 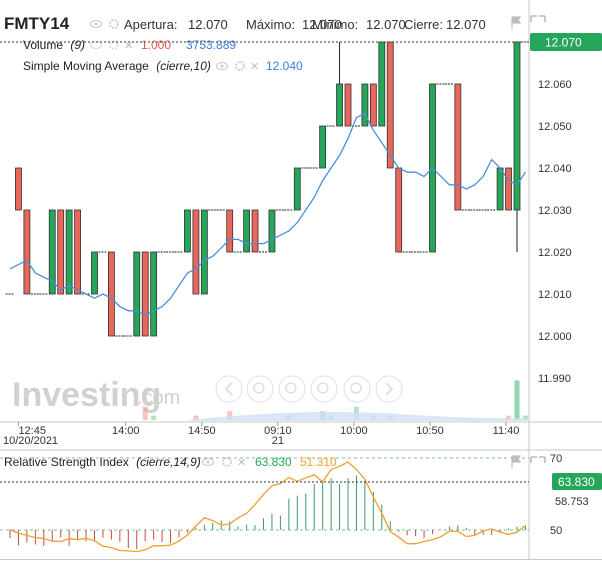 I want to click on time-tick-label: 12:45, so click(x=32, y=431).